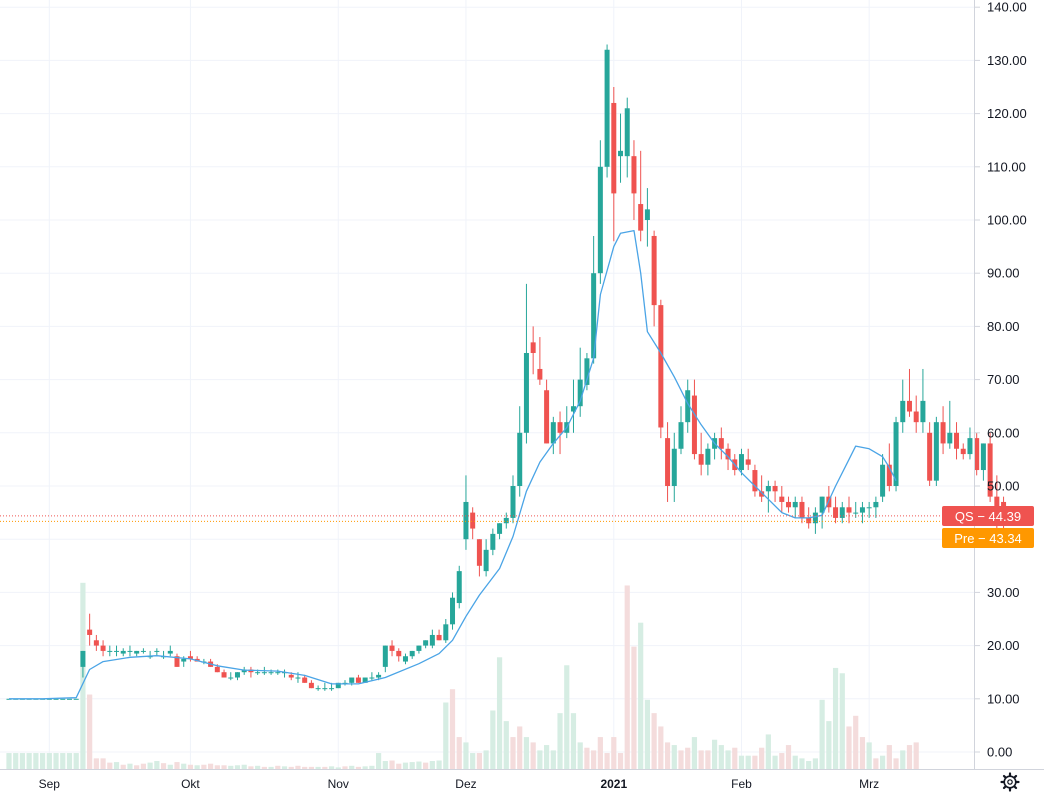  What do you see at coordinates (459, 784) in the screenshot?
I see `x-axis: Sep Okt Nov Dez 2021 Feb Mrz` at bounding box center [459, 784].